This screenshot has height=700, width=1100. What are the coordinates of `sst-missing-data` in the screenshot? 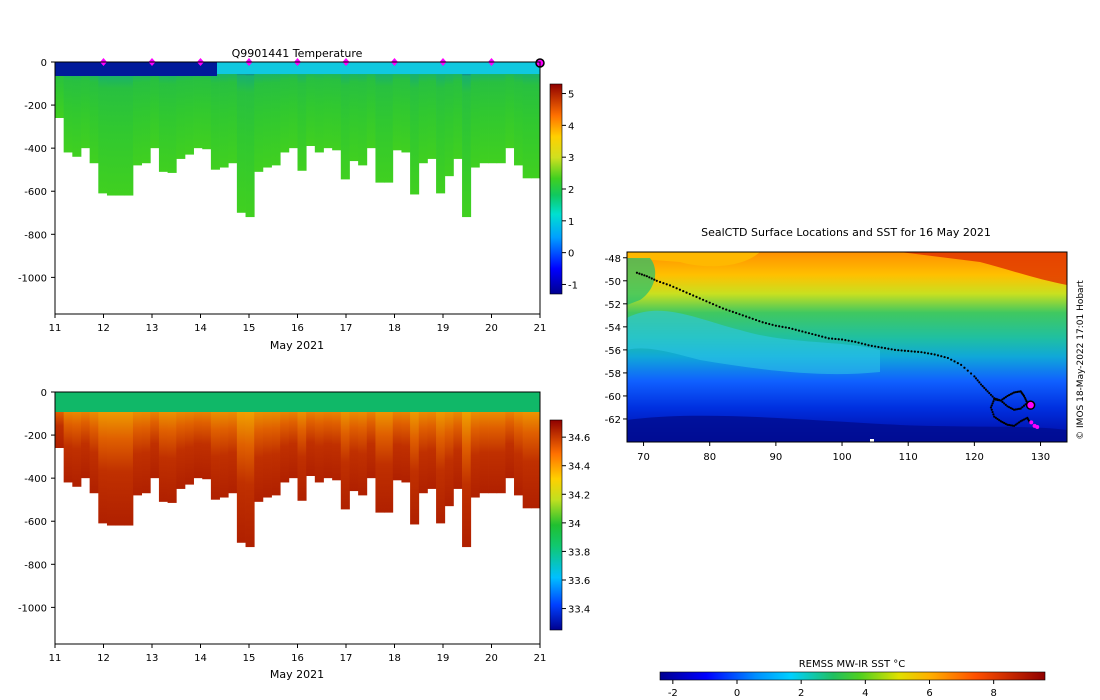 It's located at (872, 440).